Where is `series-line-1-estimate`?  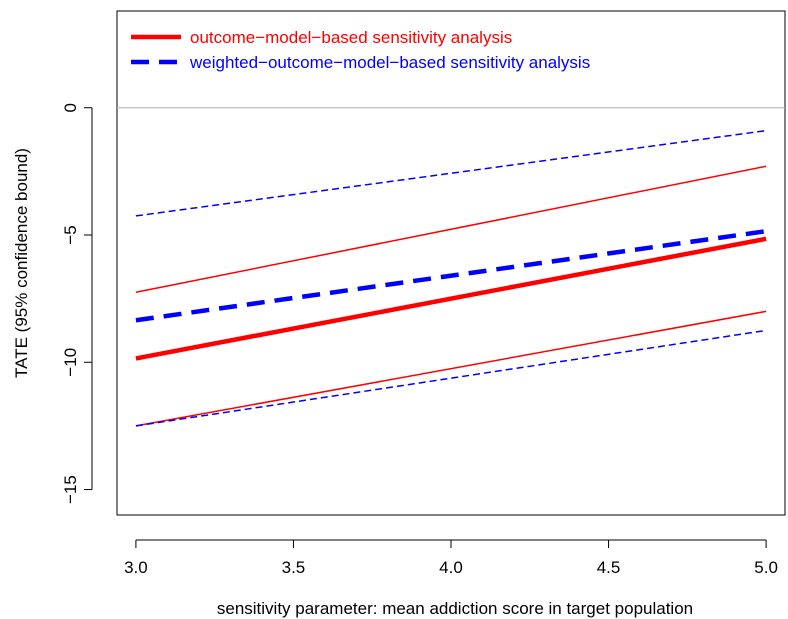 series-line-1-estimate is located at coordinates (451, 275).